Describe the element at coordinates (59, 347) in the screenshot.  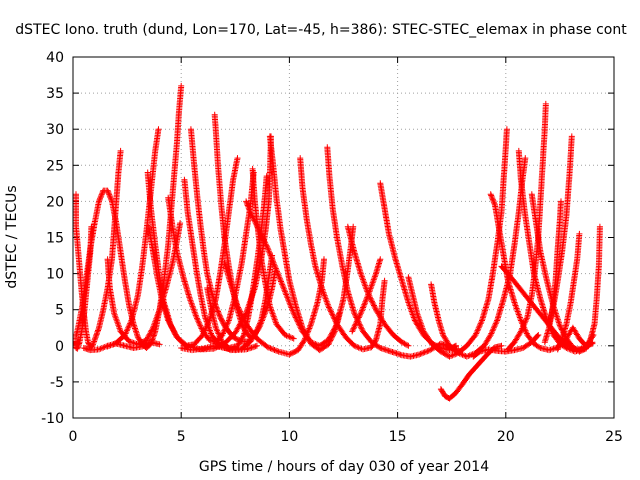
I see `y-tick-label: 0` at that location.